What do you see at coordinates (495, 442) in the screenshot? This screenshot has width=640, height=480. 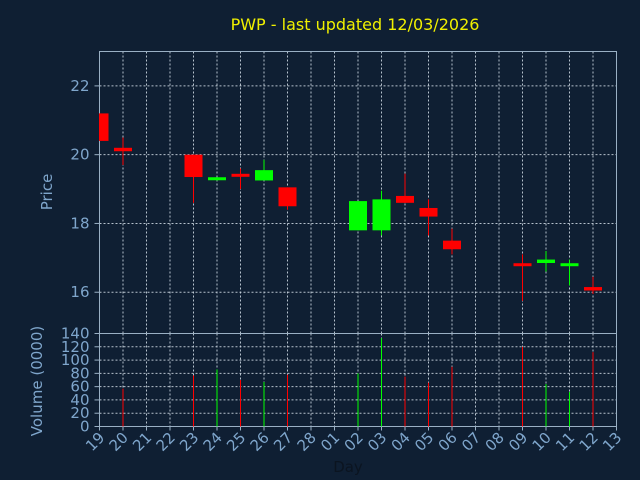 I see `x-tick-label: 08` at bounding box center [495, 442].